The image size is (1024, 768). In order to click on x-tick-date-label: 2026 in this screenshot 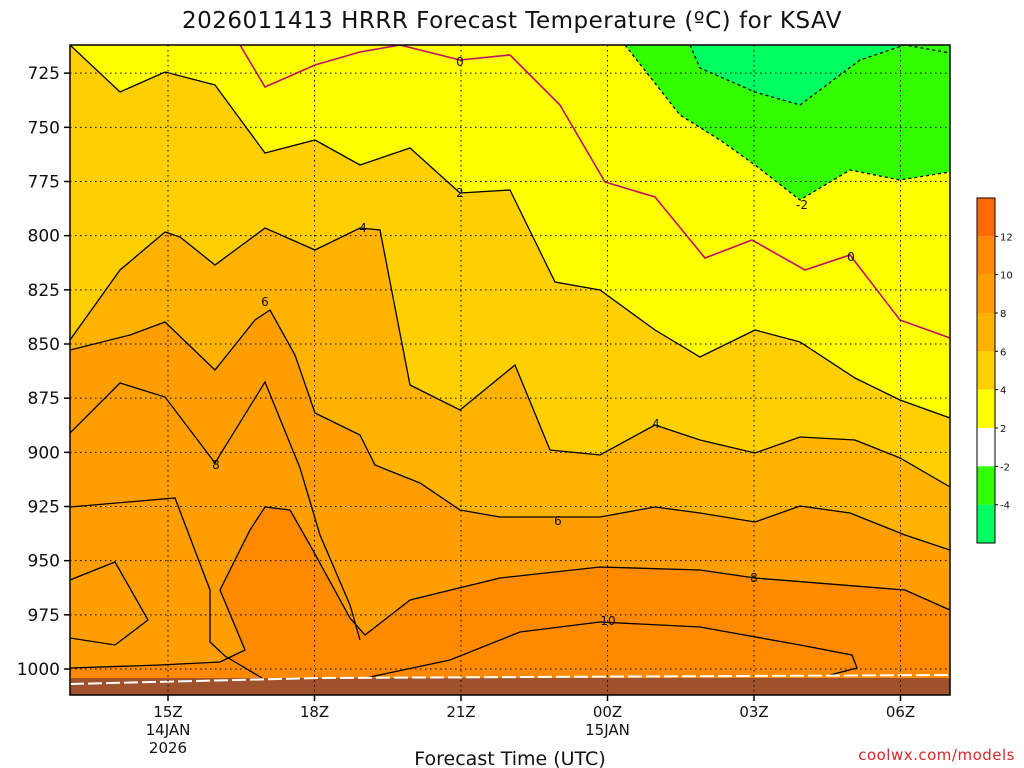, I will do `click(168, 748)`.